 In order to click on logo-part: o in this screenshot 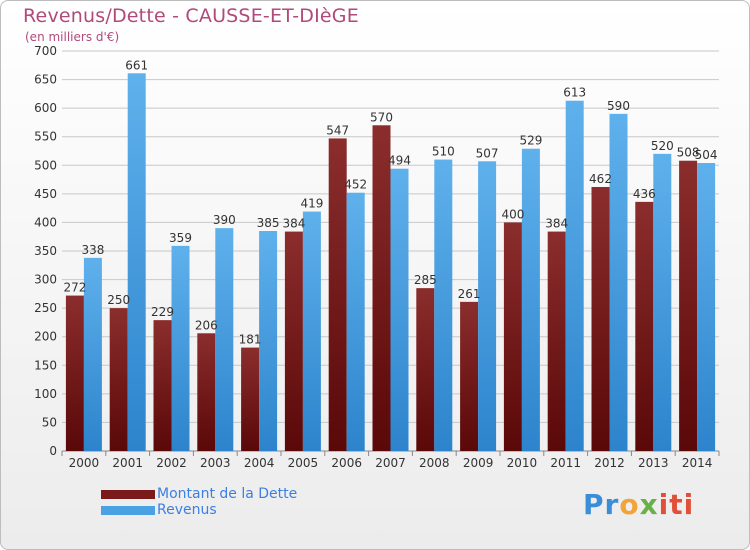, I will do `click(629, 504)`.